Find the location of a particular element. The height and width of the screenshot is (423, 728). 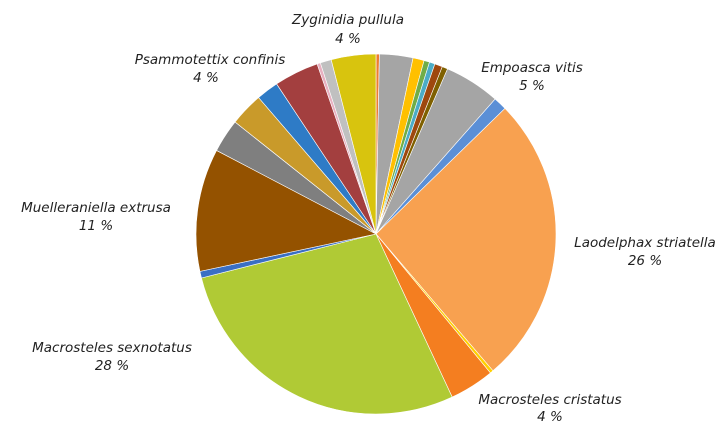

slice-value-label: 11 % is located at coordinates (96, 226).